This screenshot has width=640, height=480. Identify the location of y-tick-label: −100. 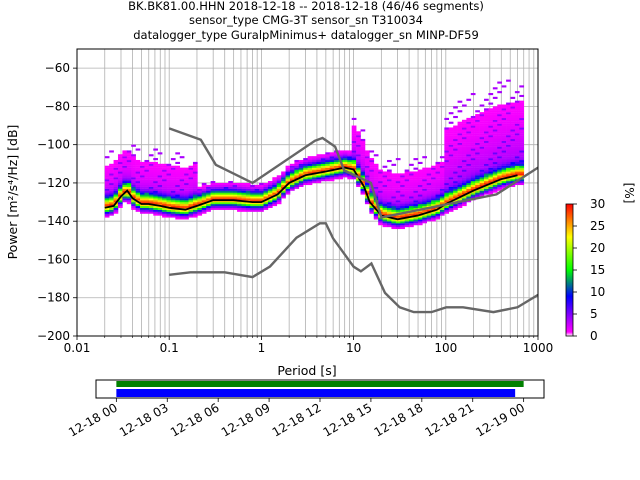
(53, 145).